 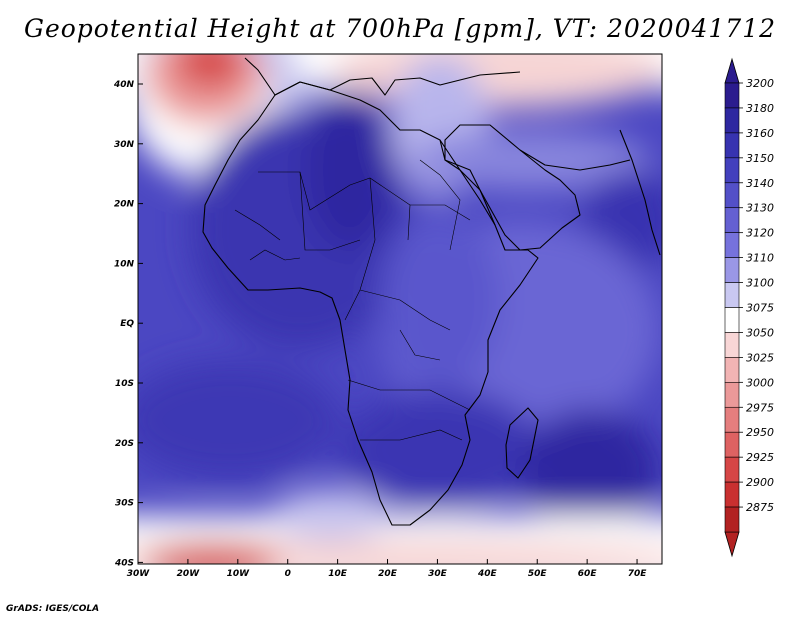 I want to click on lon-tick-label: 70E, so click(x=638, y=574).